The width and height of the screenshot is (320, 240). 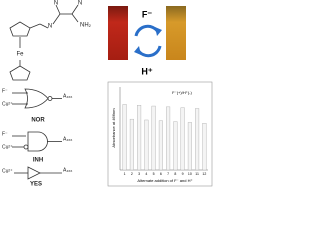 I want to click on x-tick-label: 5, so click(x=154, y=174).